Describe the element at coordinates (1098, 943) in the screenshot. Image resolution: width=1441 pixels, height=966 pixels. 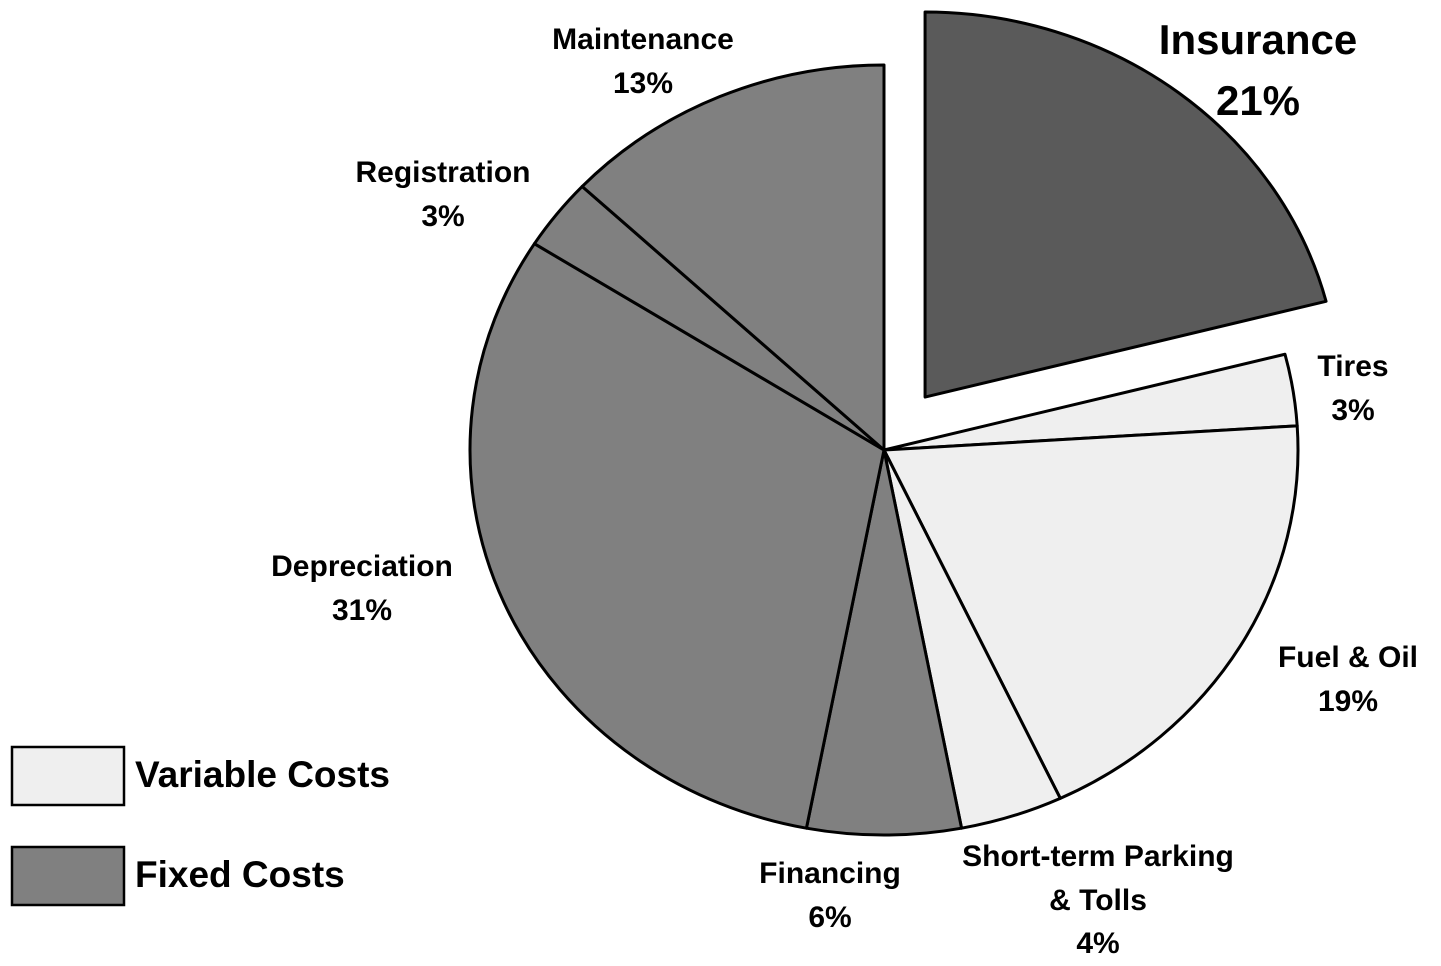
I see `slice-value: 4%` at that location.